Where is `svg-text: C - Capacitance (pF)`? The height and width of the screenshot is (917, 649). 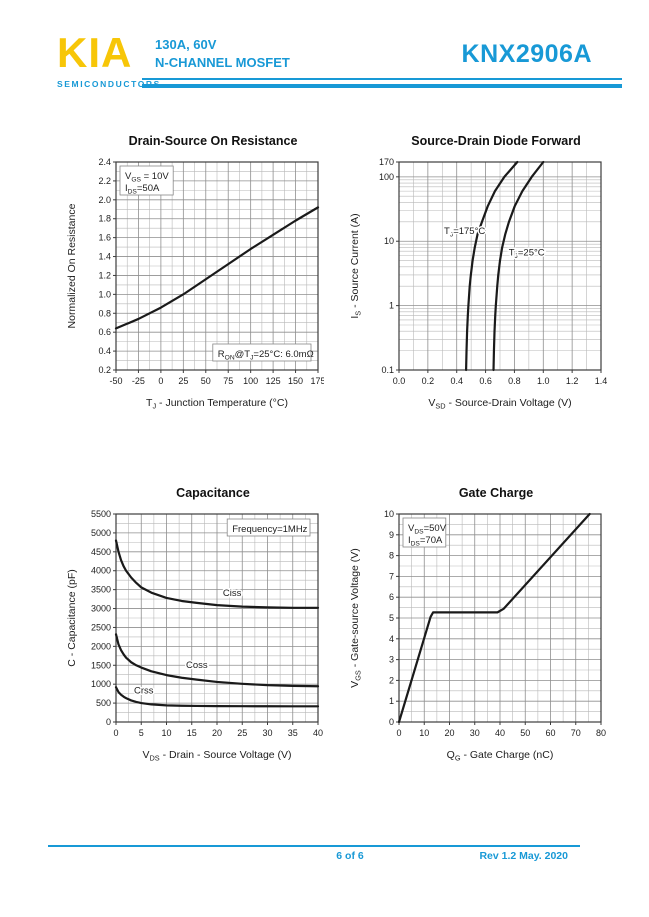
svg-text: C - Capacitance (pF) is located at coordinates (72, 617).